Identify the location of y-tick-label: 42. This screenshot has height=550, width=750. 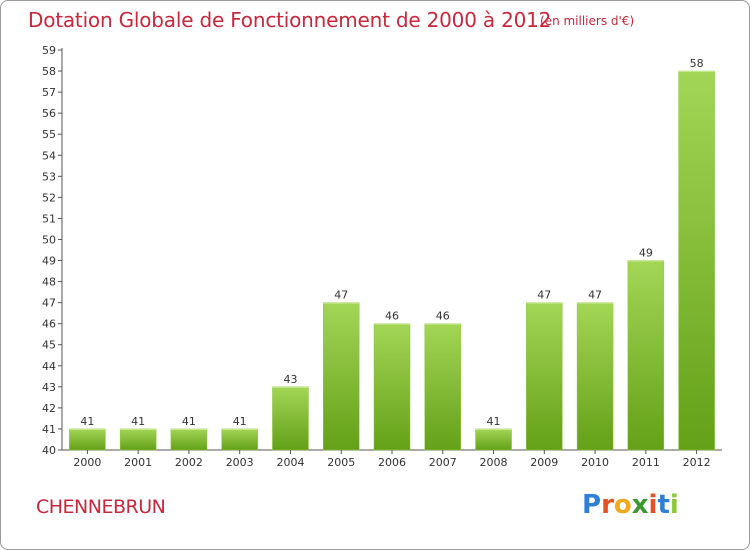
(49, 408).